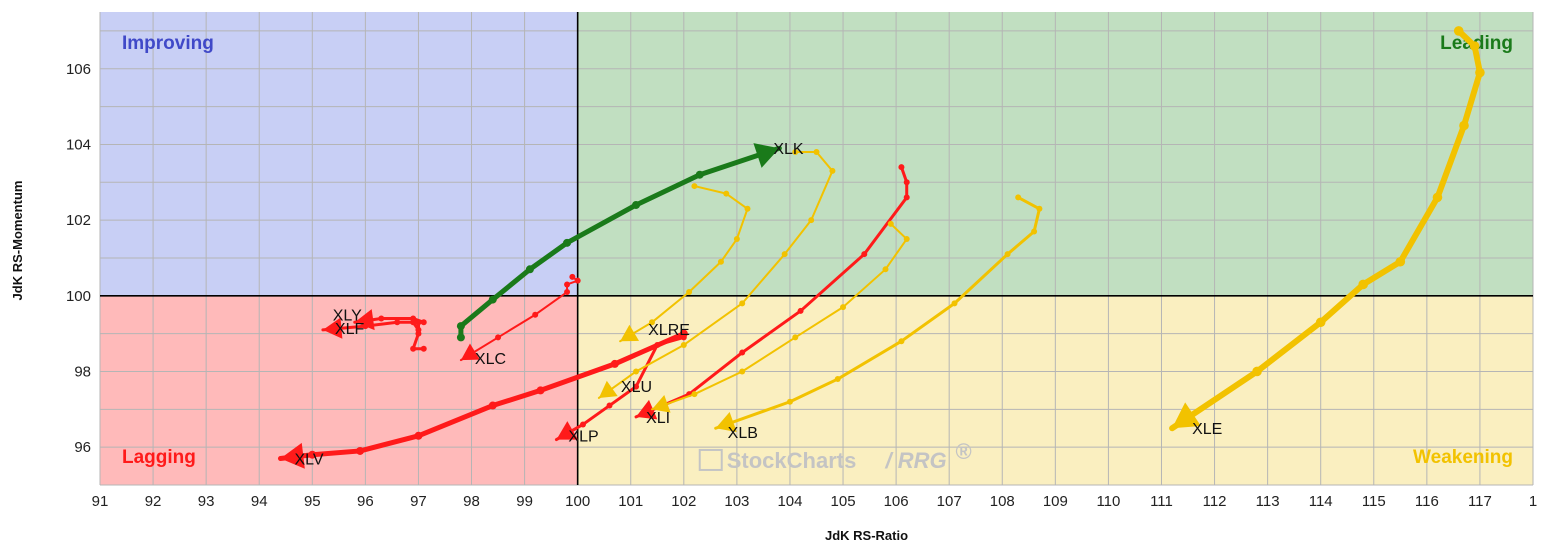  Describe the element at coordinates (866, 535) in the screenshot. I see `x-axis-title: JdK RS-Ratio` at that location.